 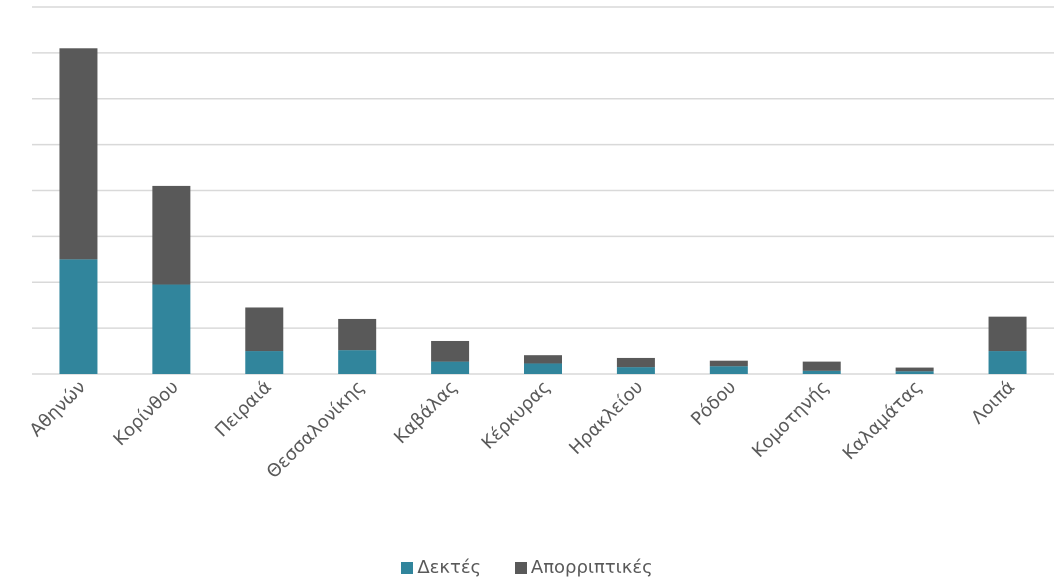 I want to click on legend-label-series-2: Απορριπτικές, so click(x=591, y=567).